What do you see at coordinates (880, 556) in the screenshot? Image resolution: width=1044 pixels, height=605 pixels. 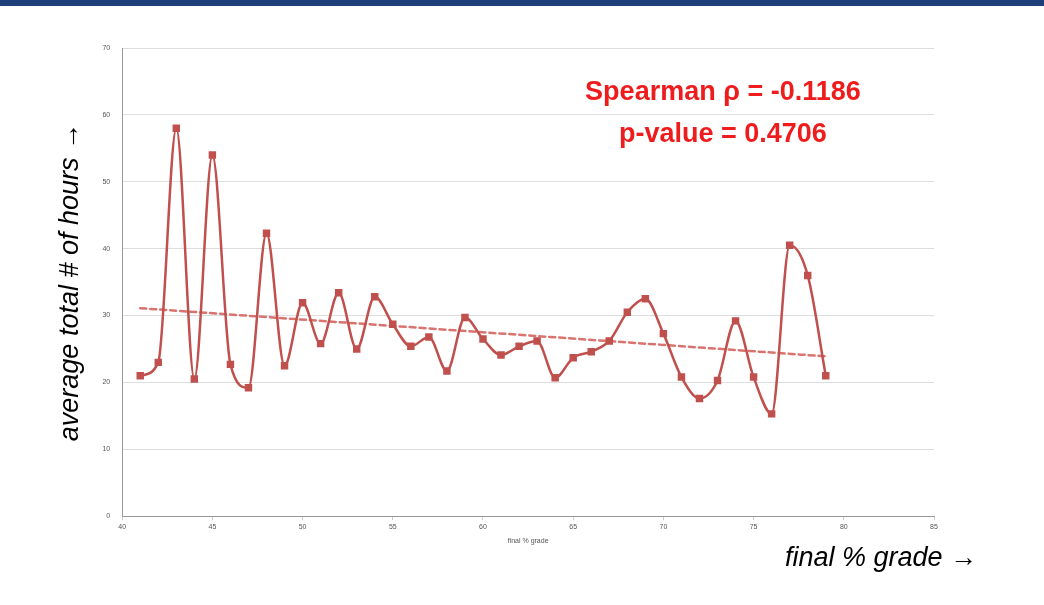 I see `text: final % grade →` at bounding box center [880, 556].